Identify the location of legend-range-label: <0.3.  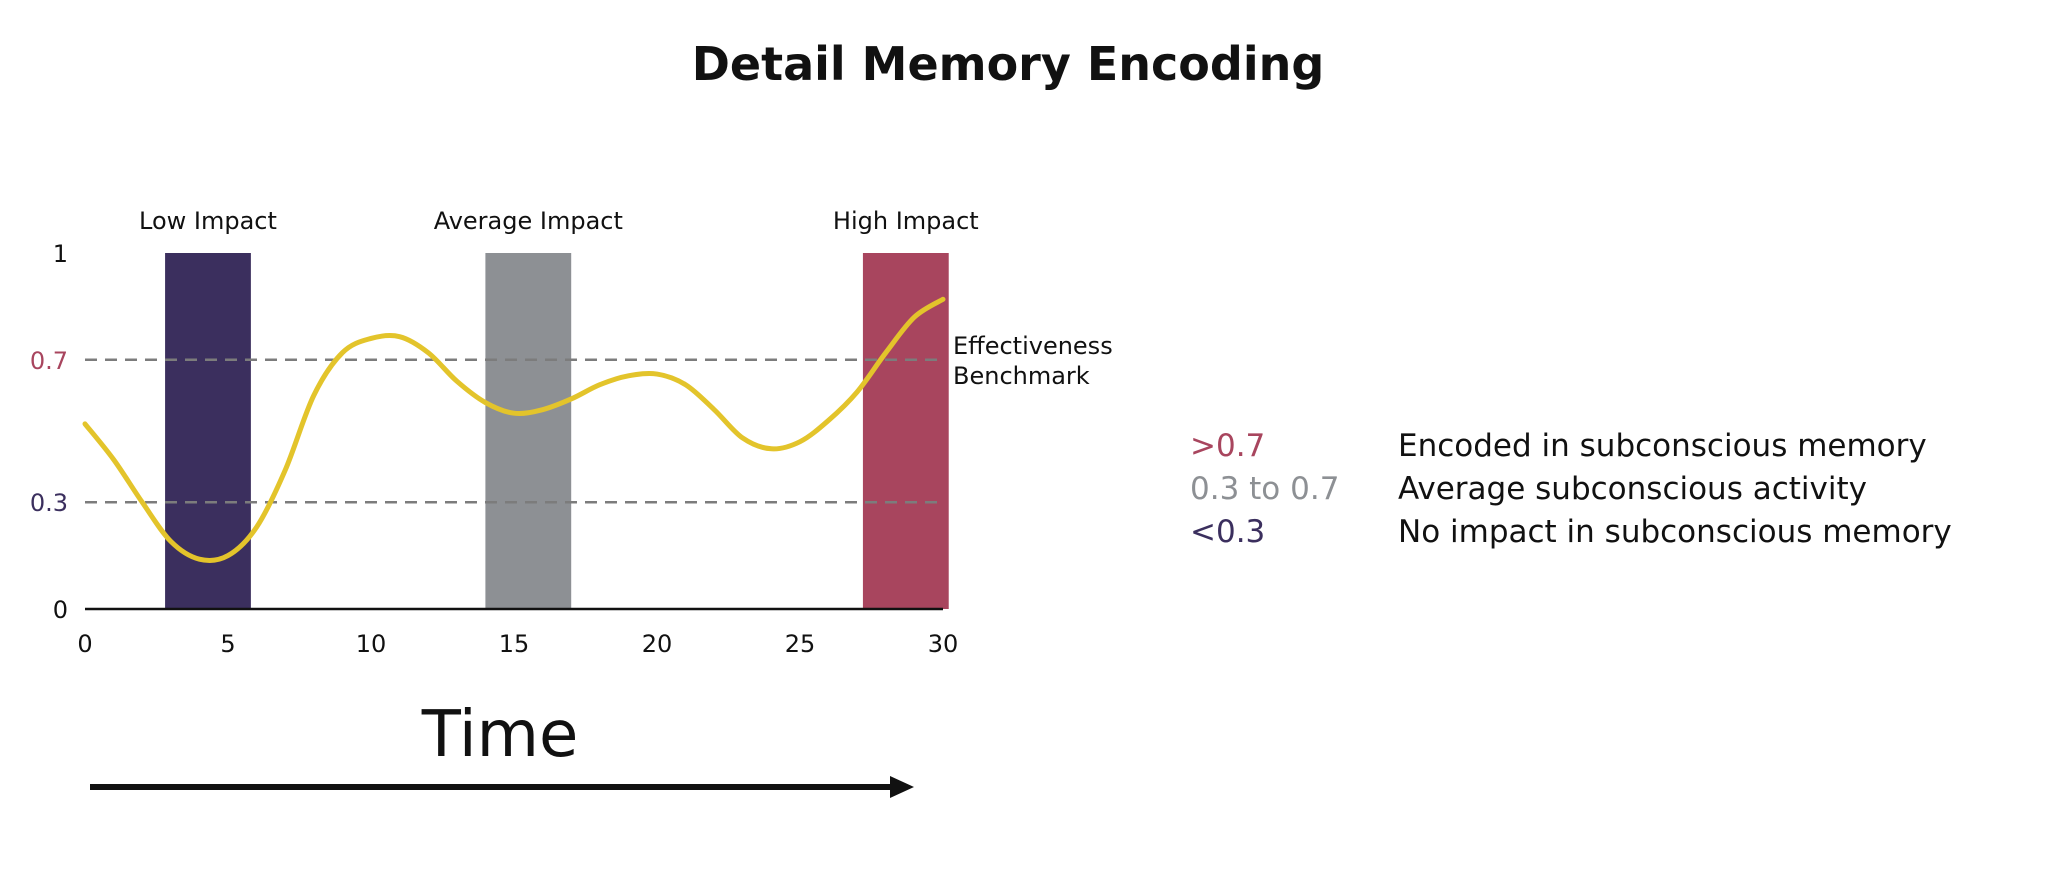
(1227, 532).